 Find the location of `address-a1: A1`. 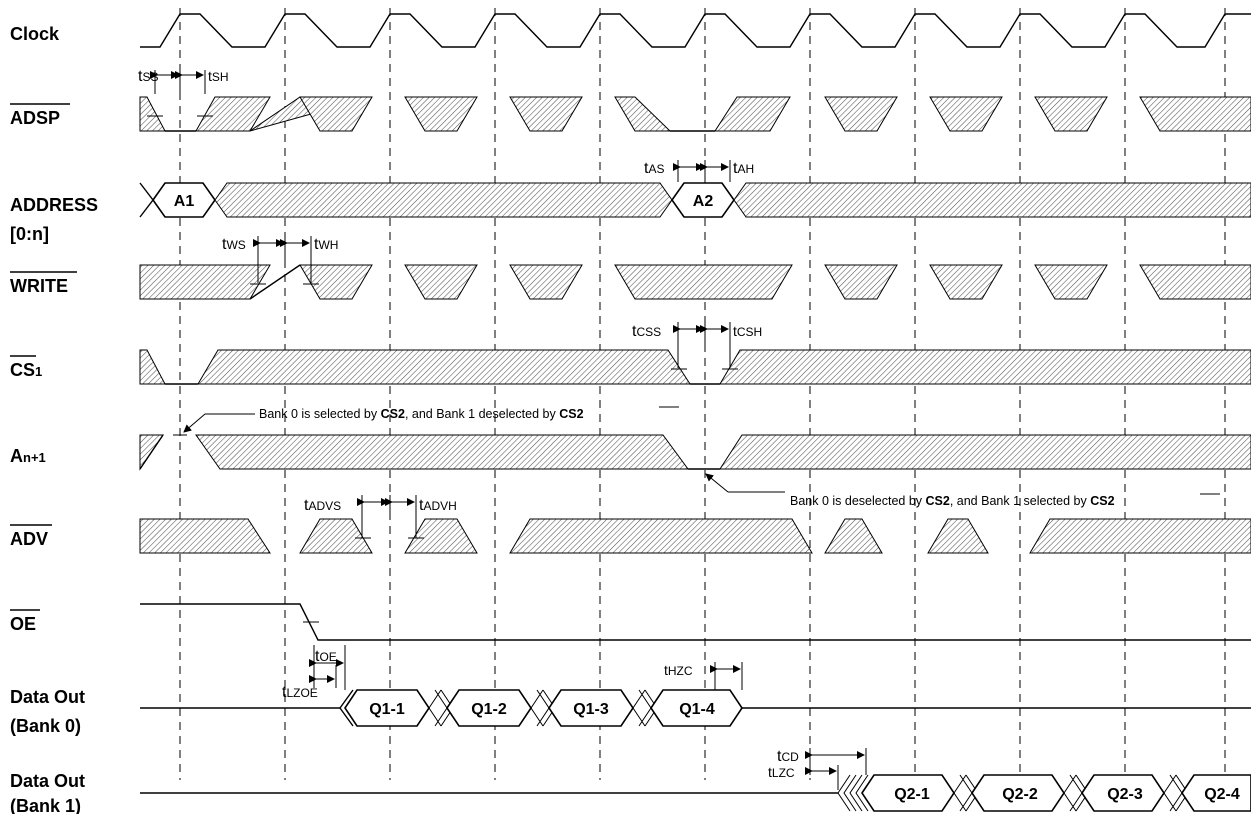

address-a1: A1 is located at coordinates (184, 201).